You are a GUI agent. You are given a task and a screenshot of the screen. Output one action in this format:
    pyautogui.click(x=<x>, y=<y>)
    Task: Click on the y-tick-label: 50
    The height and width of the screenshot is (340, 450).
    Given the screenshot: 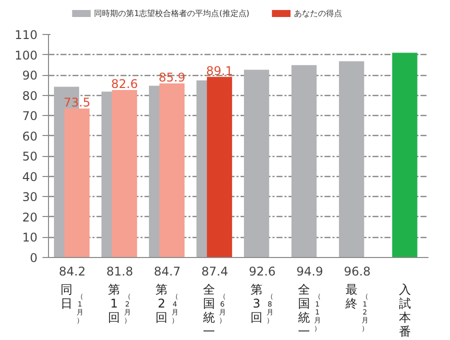 What is the action you would take?
    pyautogui.click(x=30, y=157)
    